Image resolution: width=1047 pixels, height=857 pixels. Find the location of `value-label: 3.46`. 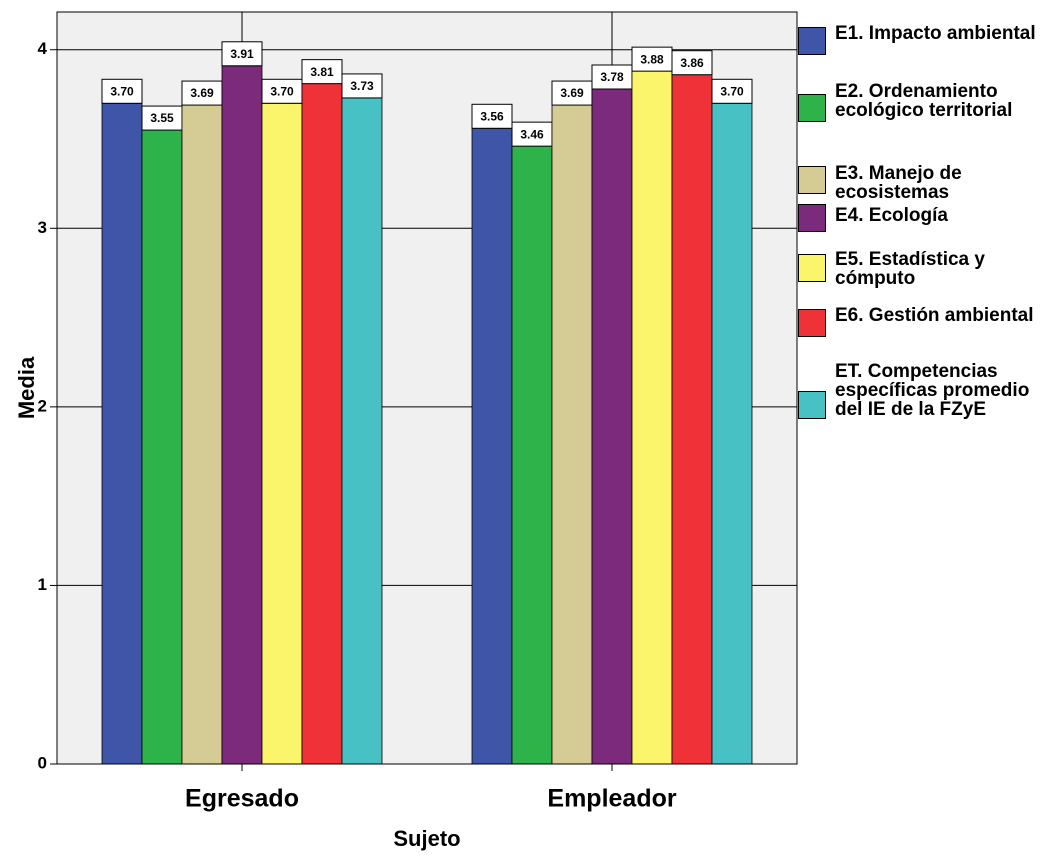

value-label: 3.46 is located at coordinates (532, 134).